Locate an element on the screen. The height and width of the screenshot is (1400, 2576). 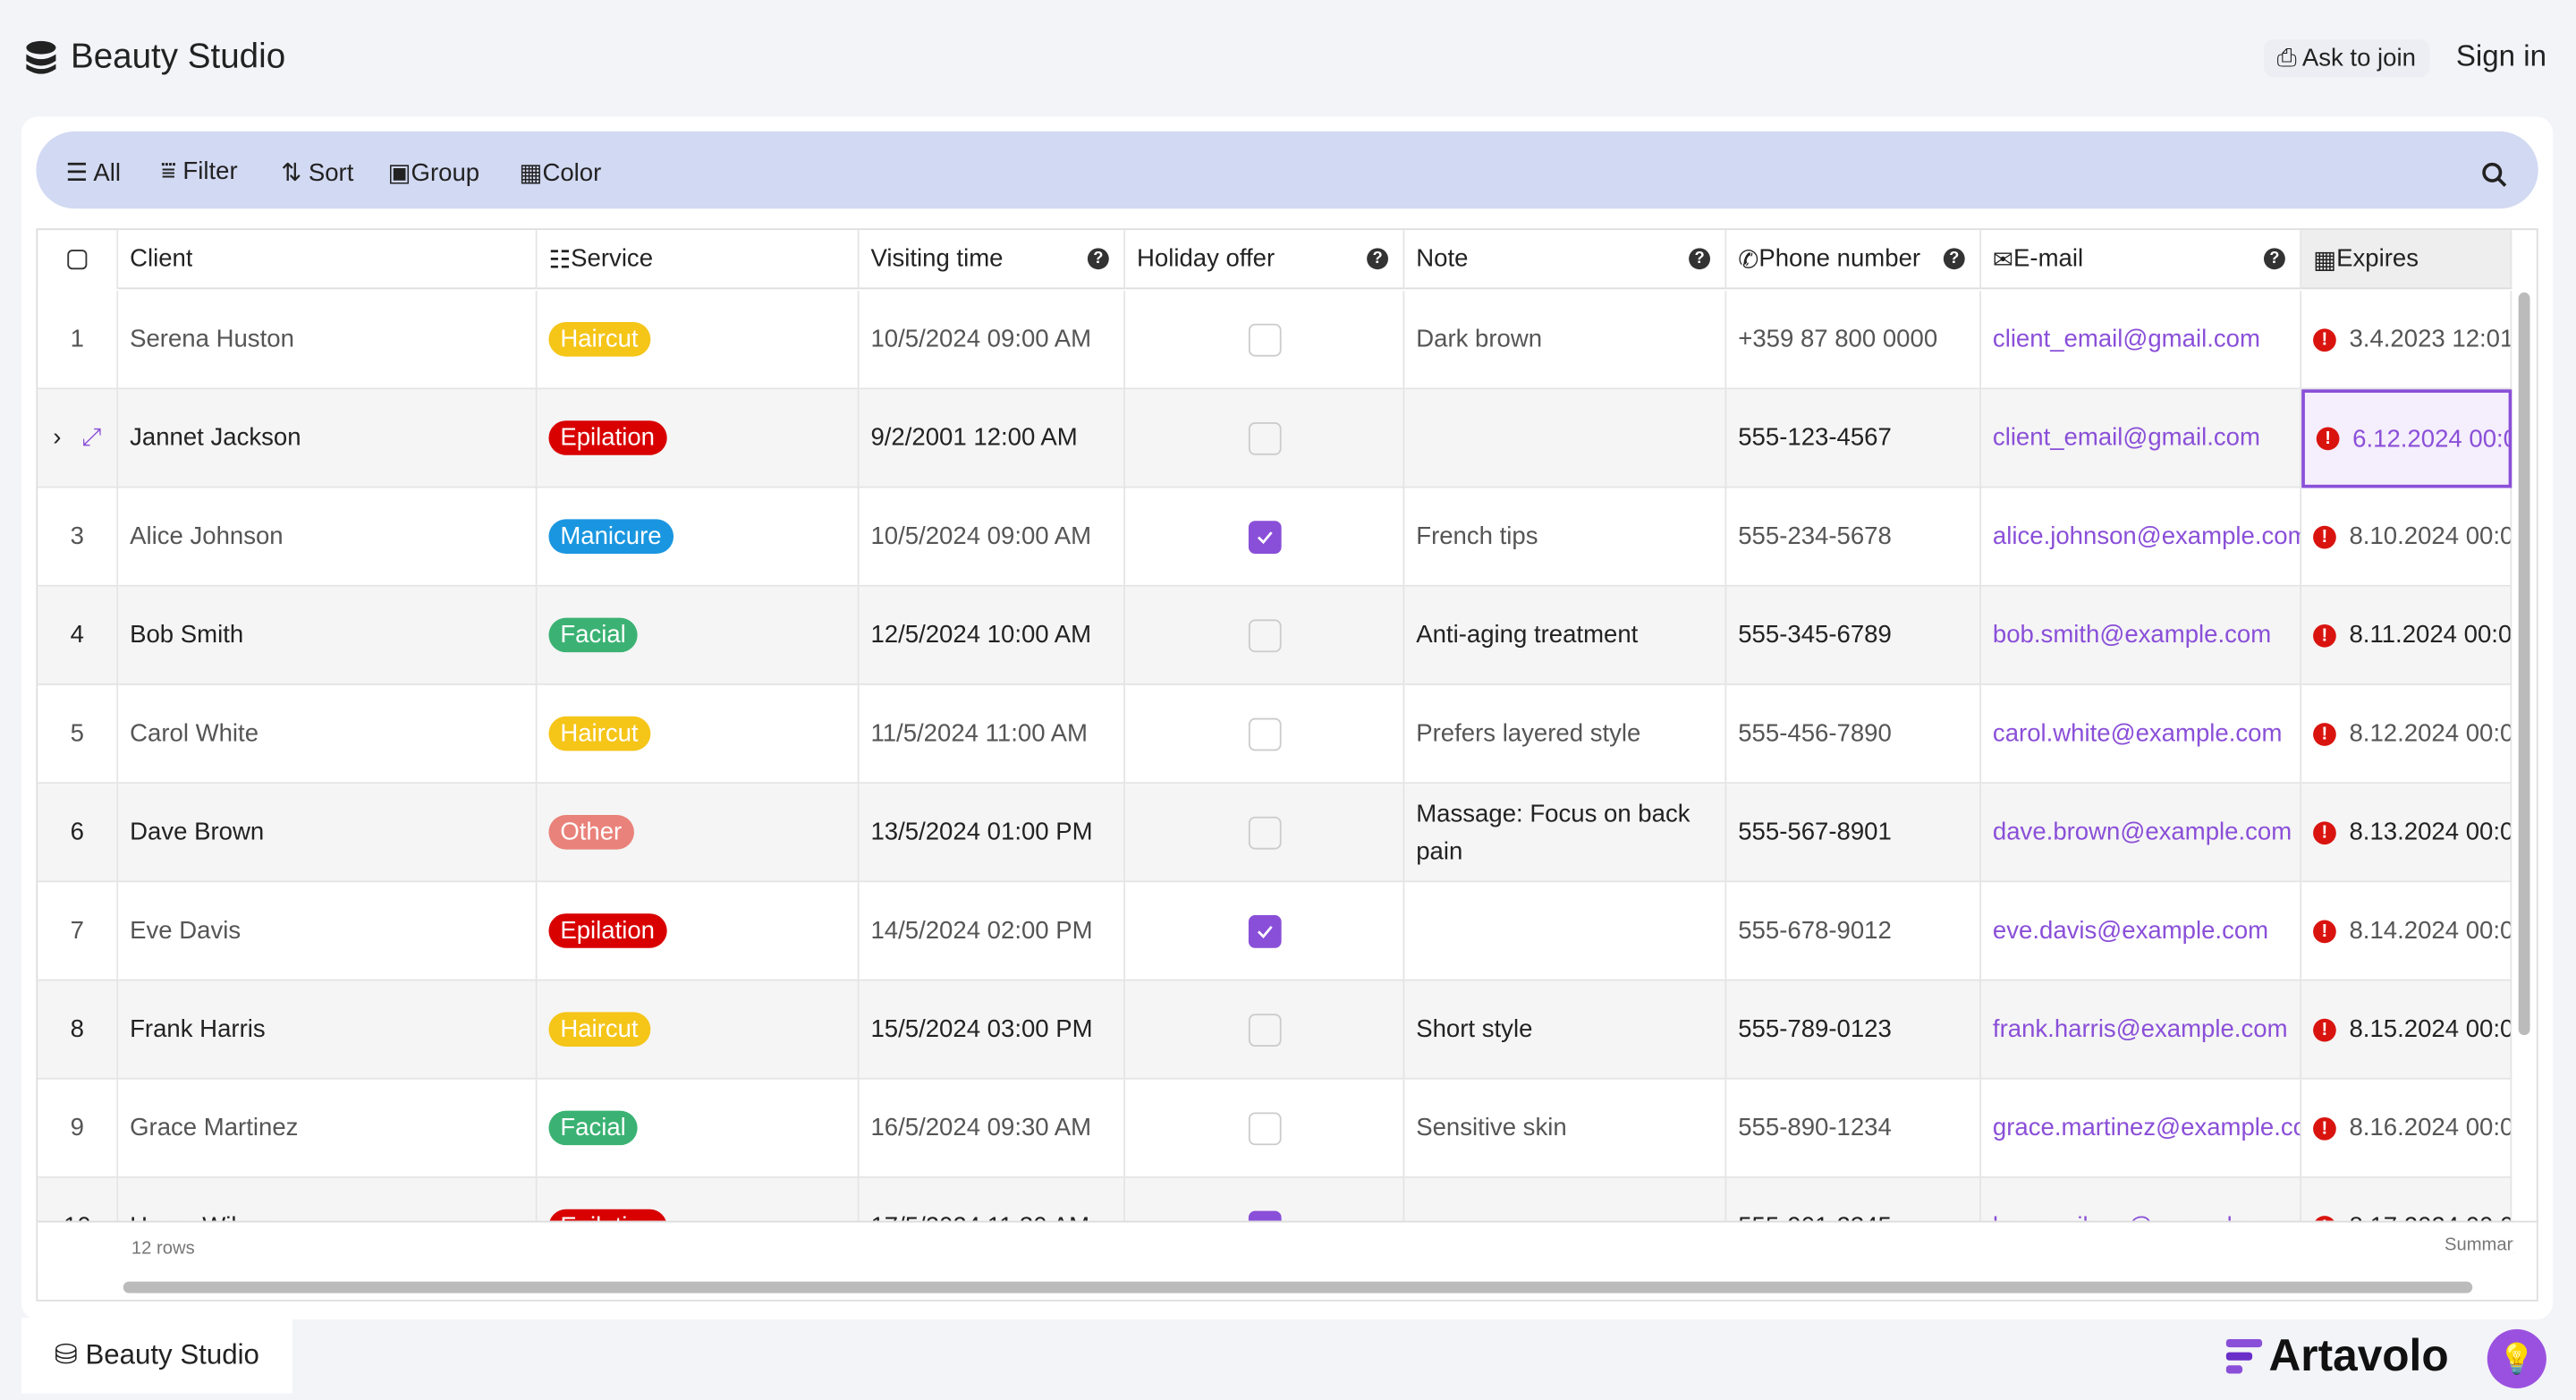
email-link: eve.davis@example.com is located at coordinates (2130, 931).